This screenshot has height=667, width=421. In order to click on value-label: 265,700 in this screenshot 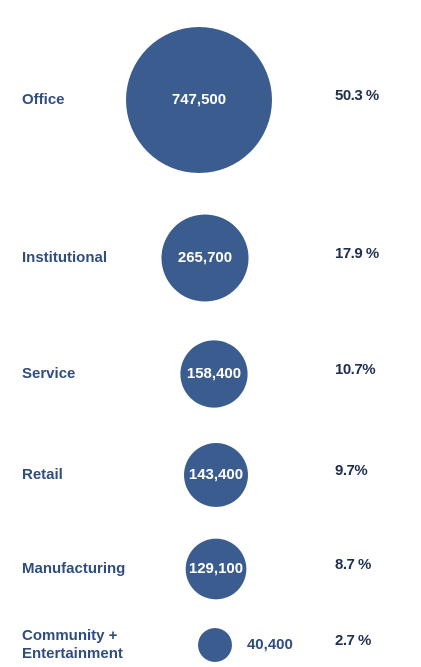, I will do `click(205, 257)`.